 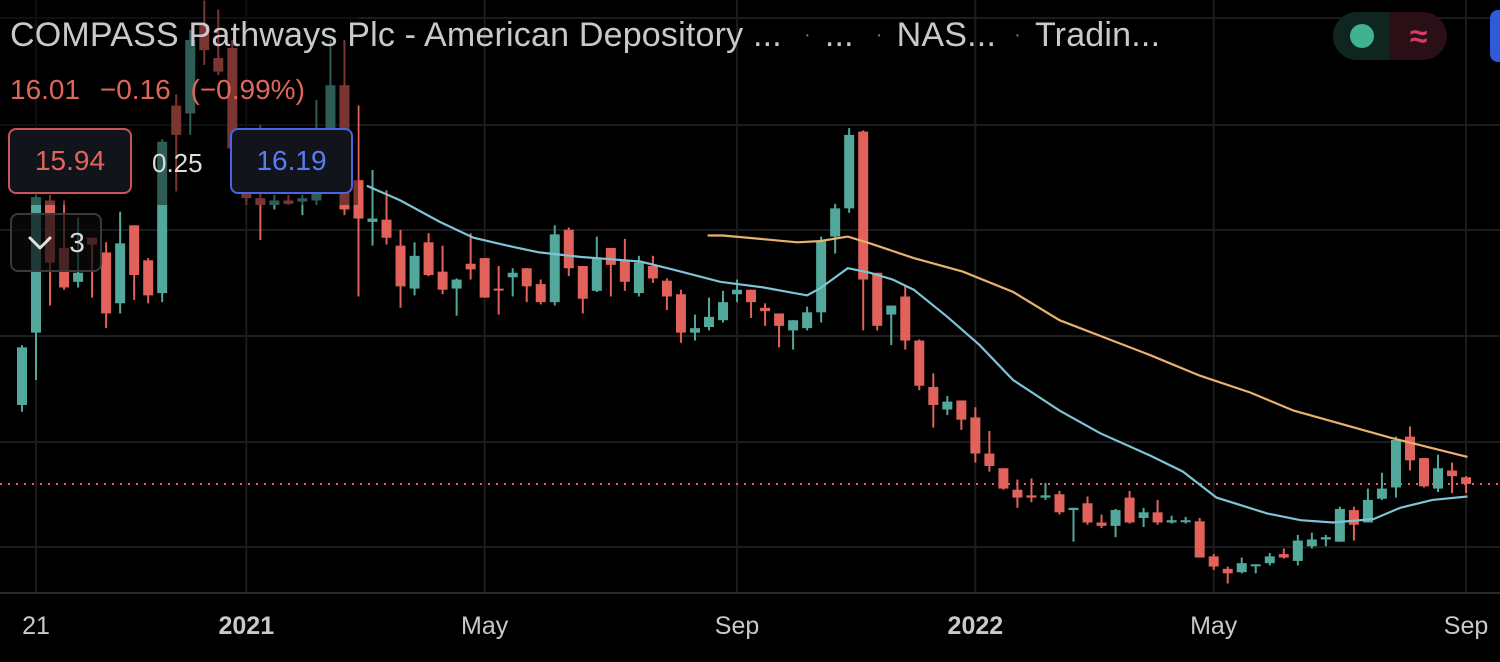 I want to click on price-change-percent: (−0.99%), so click(x=247, y=89).